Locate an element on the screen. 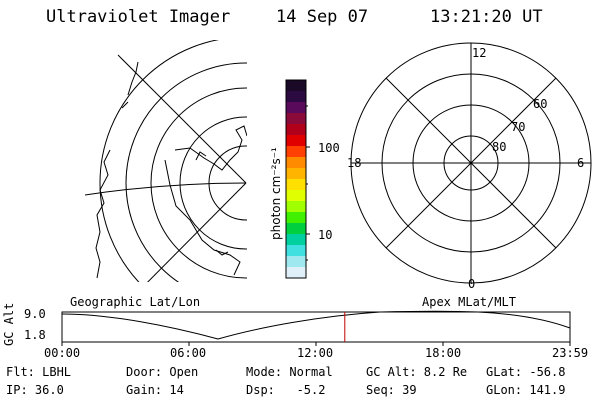 This screenshot has height=400, width=600. mlt-label-18: 18 is located at coordinates (354, 163).